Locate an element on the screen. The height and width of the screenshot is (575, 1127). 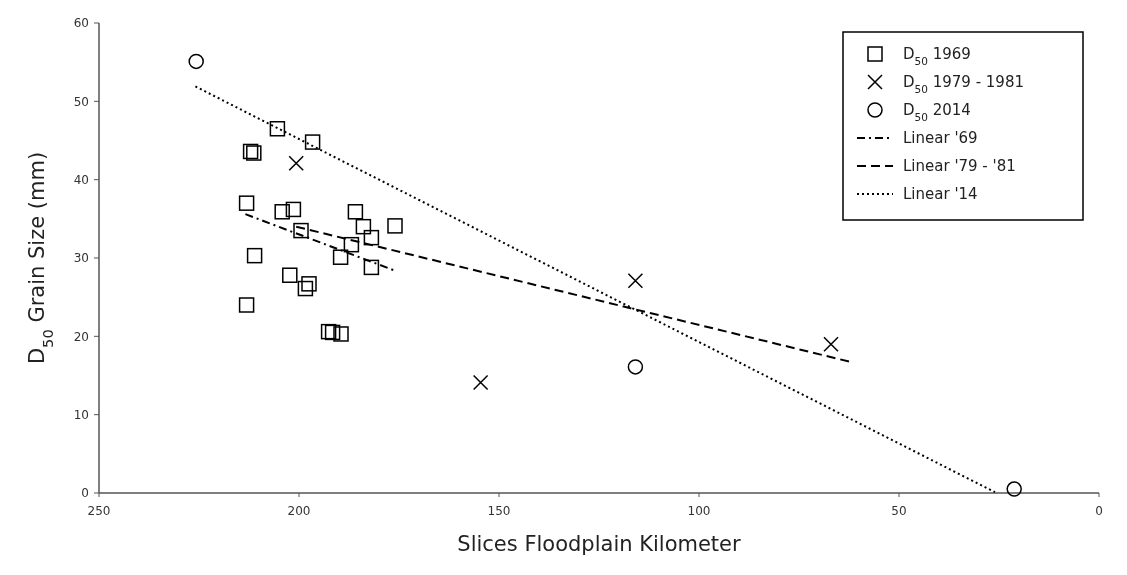
y-tick-label: 20 is located at coordinates (81, 336).